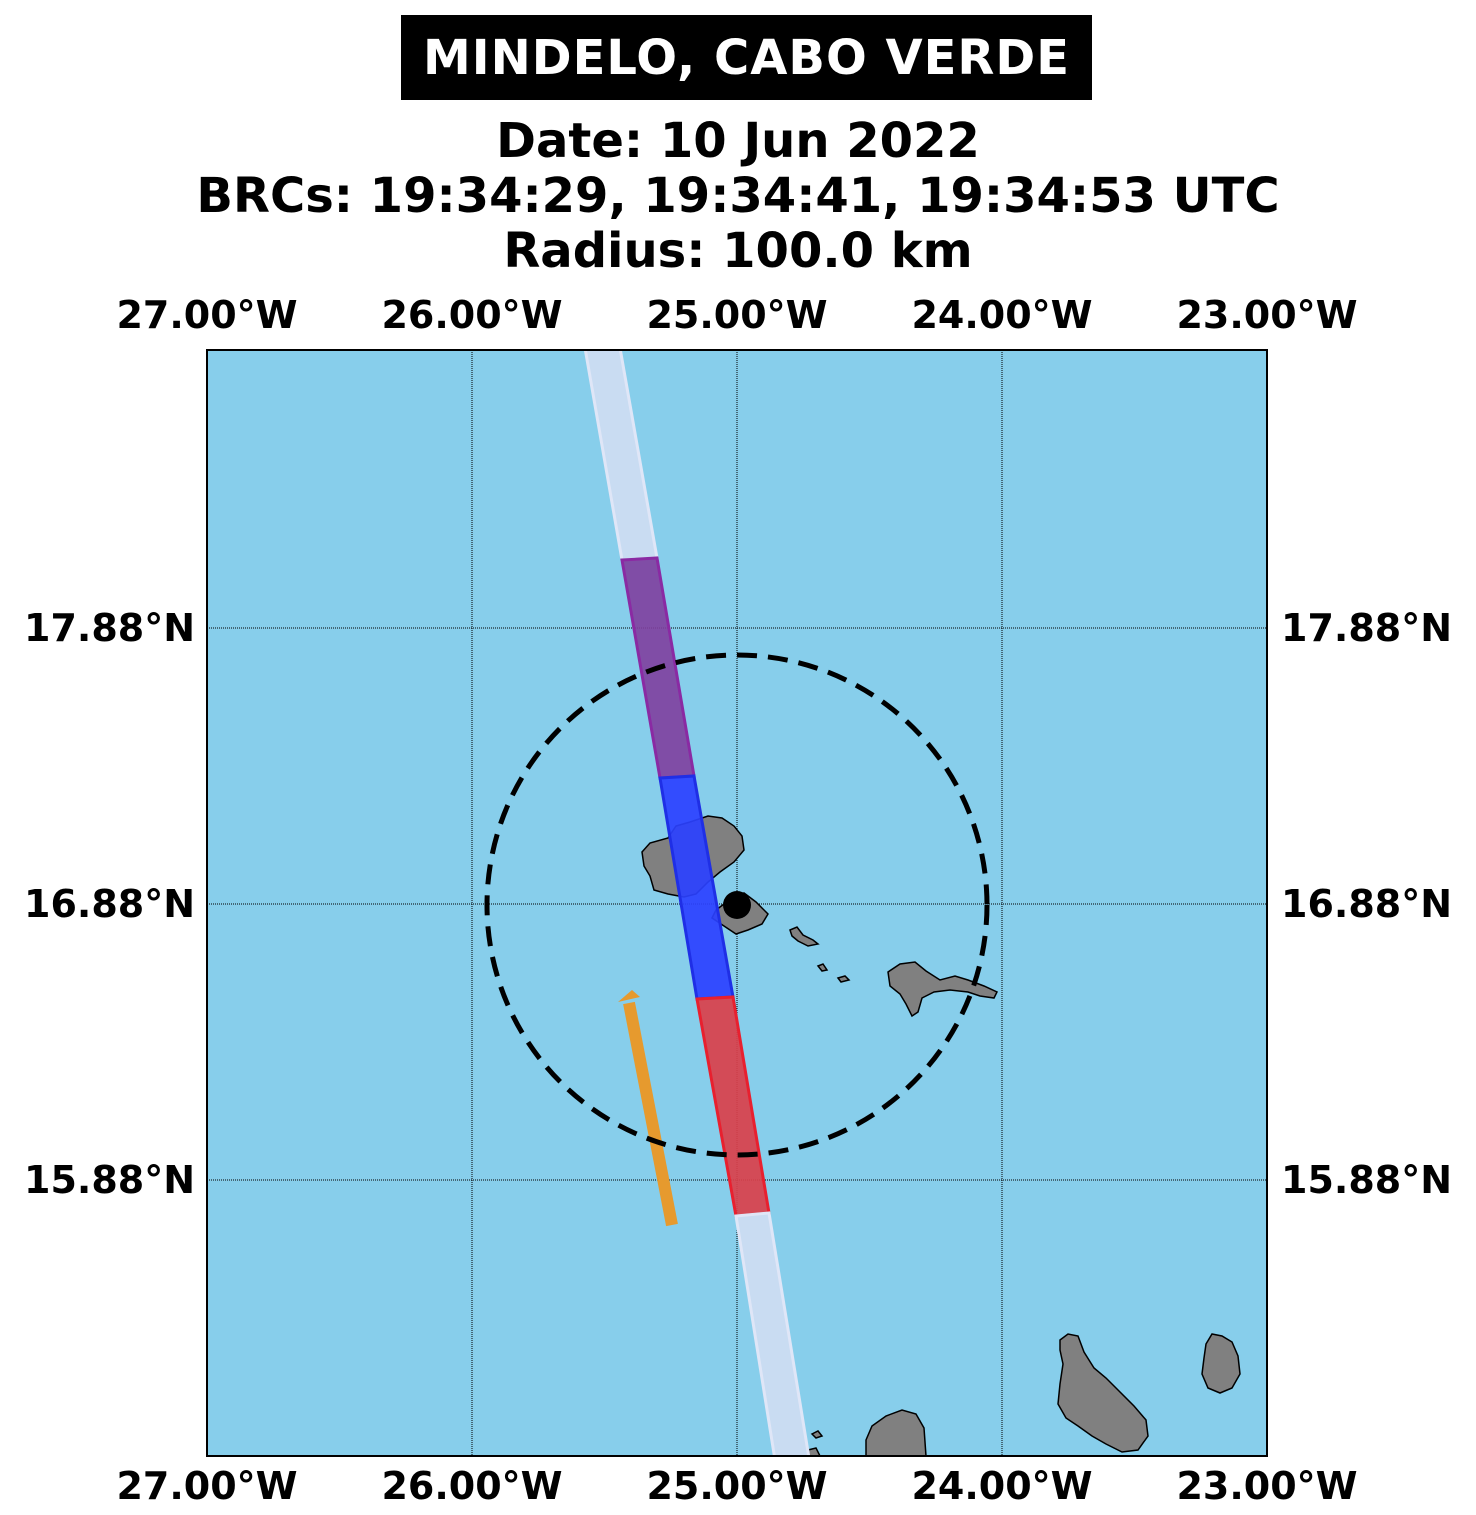 Image resolution: width=1476 pixels, height=1515 pixels. What do you see at coordinates (804, 936) in the screenshot?
I see `island-santa-luzia` at bounding box center [804, 936].